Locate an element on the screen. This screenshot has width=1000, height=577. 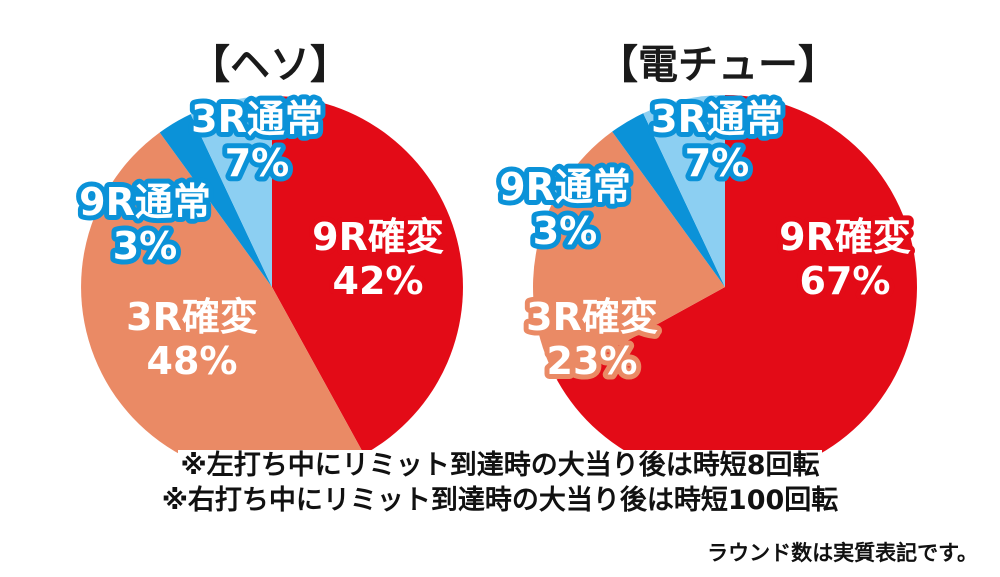
denchu-label-9r-tsujo-percent: 3% is located at coordinates (565, 231).